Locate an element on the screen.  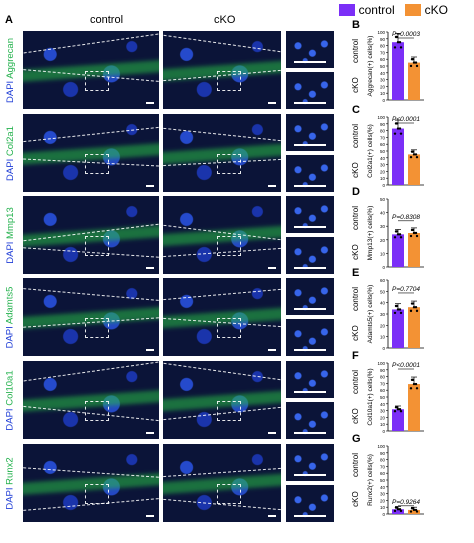
y-tick-label: 60 is located at coordinates (383, 144).